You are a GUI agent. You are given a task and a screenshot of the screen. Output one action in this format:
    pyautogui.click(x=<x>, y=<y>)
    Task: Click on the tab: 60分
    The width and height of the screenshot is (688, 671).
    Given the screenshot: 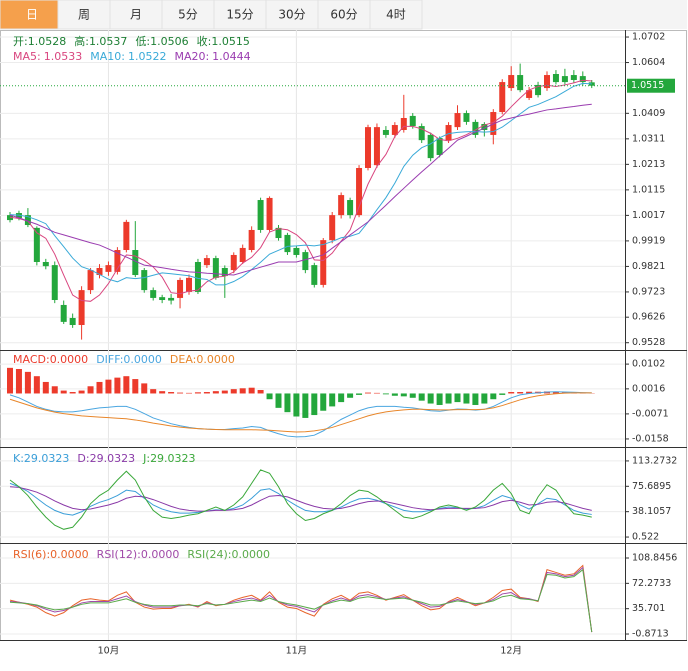 What is the action you would take?
    pyautogui.click(x=344, y=15)
    